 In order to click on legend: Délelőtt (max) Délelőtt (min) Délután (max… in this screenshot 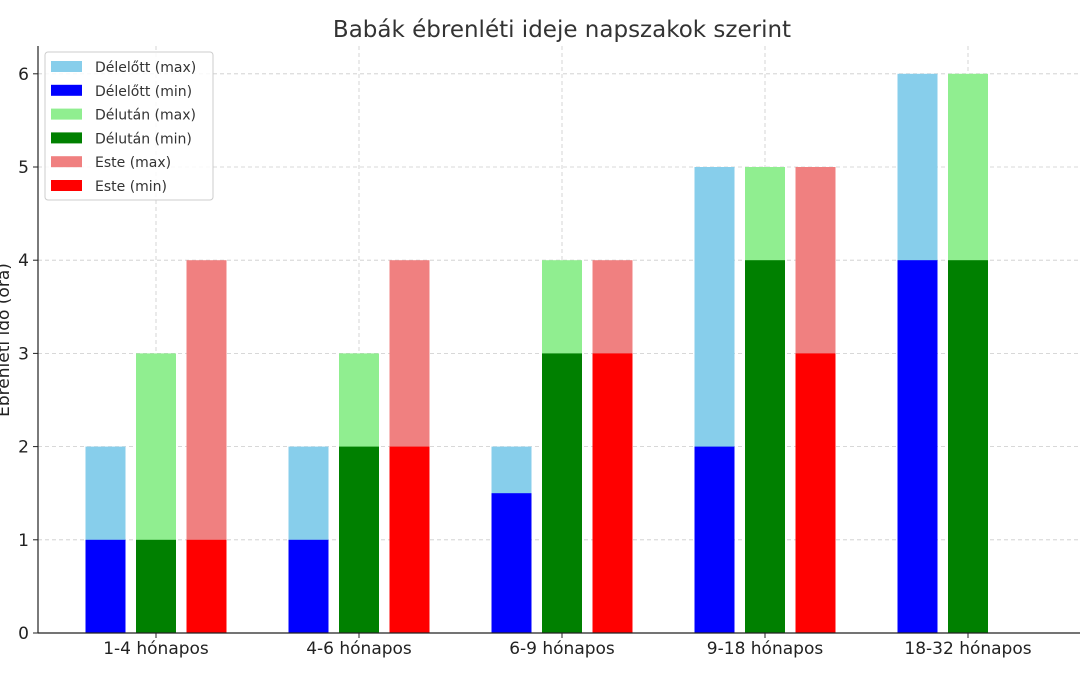, I will do `click(129, 126)`.